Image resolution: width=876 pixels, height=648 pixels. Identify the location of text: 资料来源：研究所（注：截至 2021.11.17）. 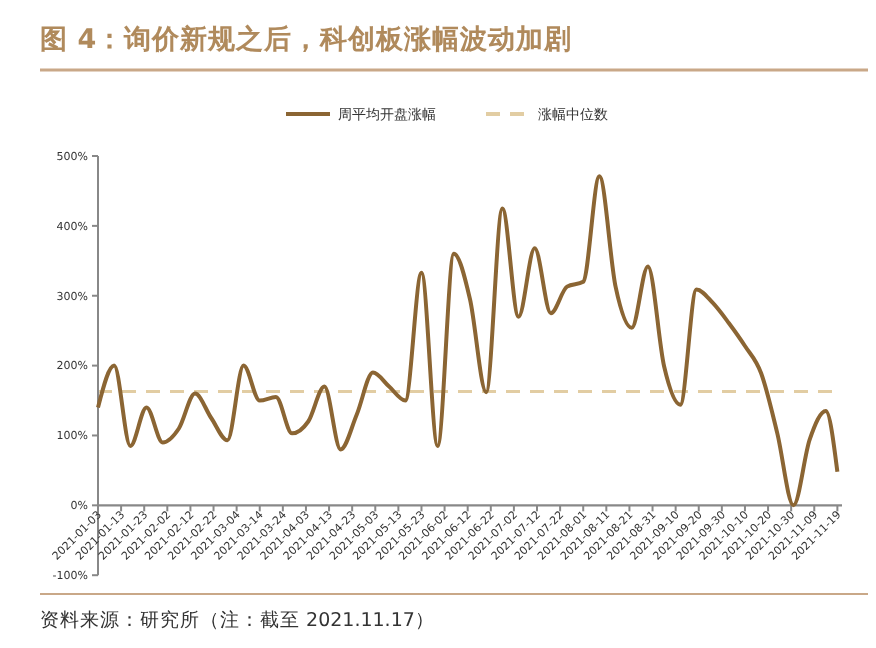
(237, 620).